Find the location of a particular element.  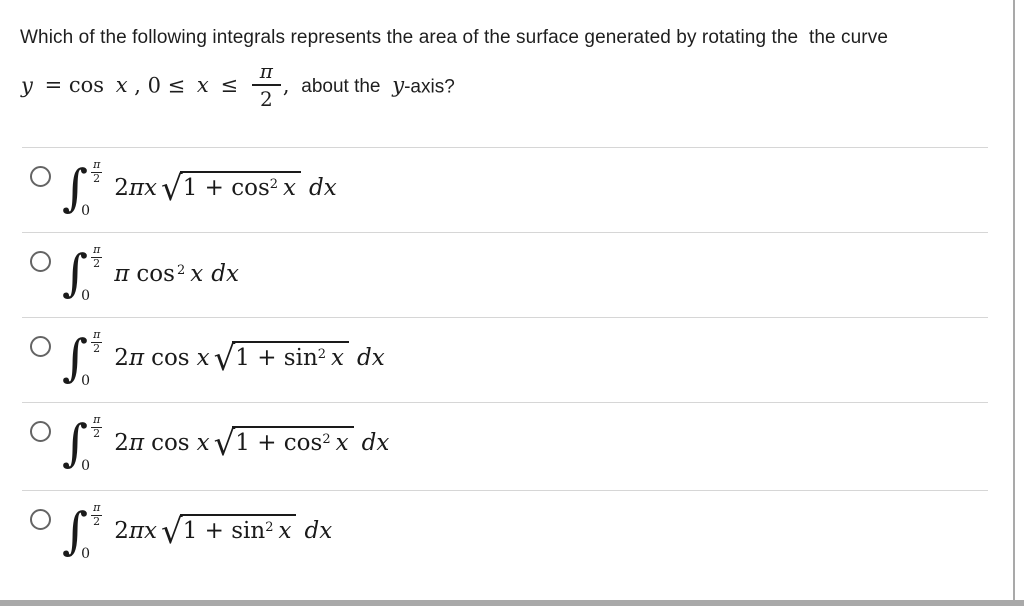

integral-formula: ∫ π 2 0 π cos 2 x dx is located at coordinates (150, 274).